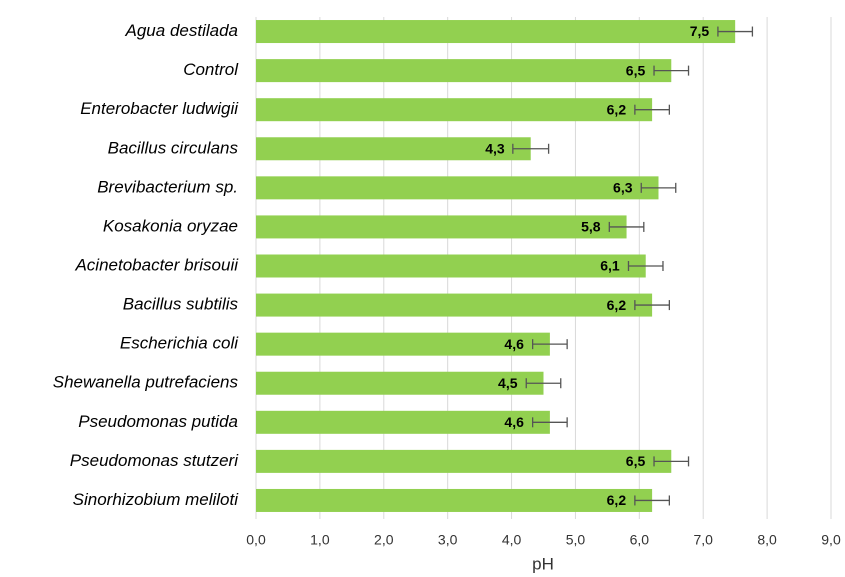  What do you see at coordinates (173, 147) in the screenshot?
I see `y-tick-label: Bacillus circulans` at bounding box center [173, 147].